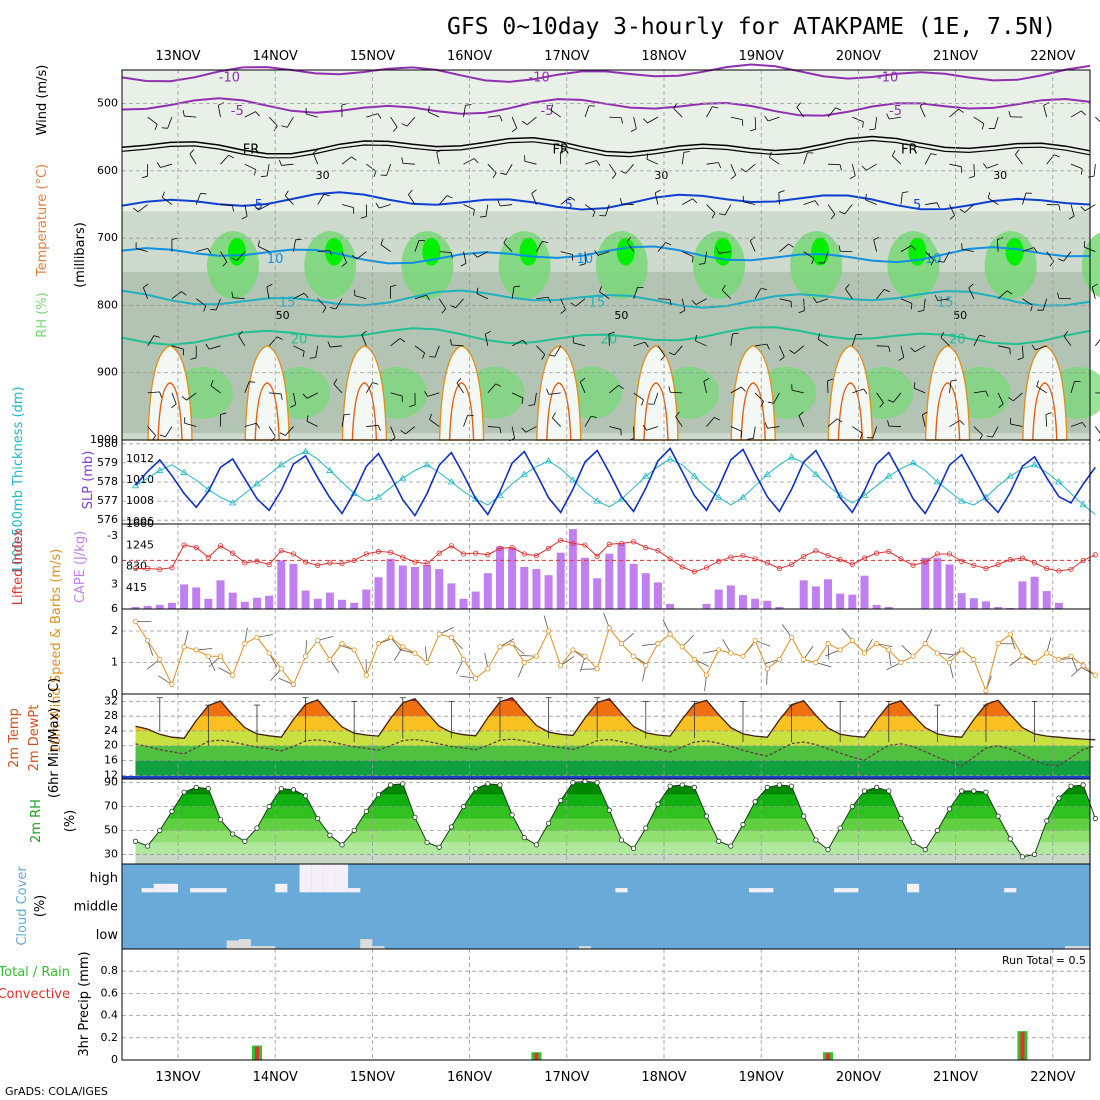  I want to click on credit-label: GrADS: COLA/IGES, so click(56, 1091).